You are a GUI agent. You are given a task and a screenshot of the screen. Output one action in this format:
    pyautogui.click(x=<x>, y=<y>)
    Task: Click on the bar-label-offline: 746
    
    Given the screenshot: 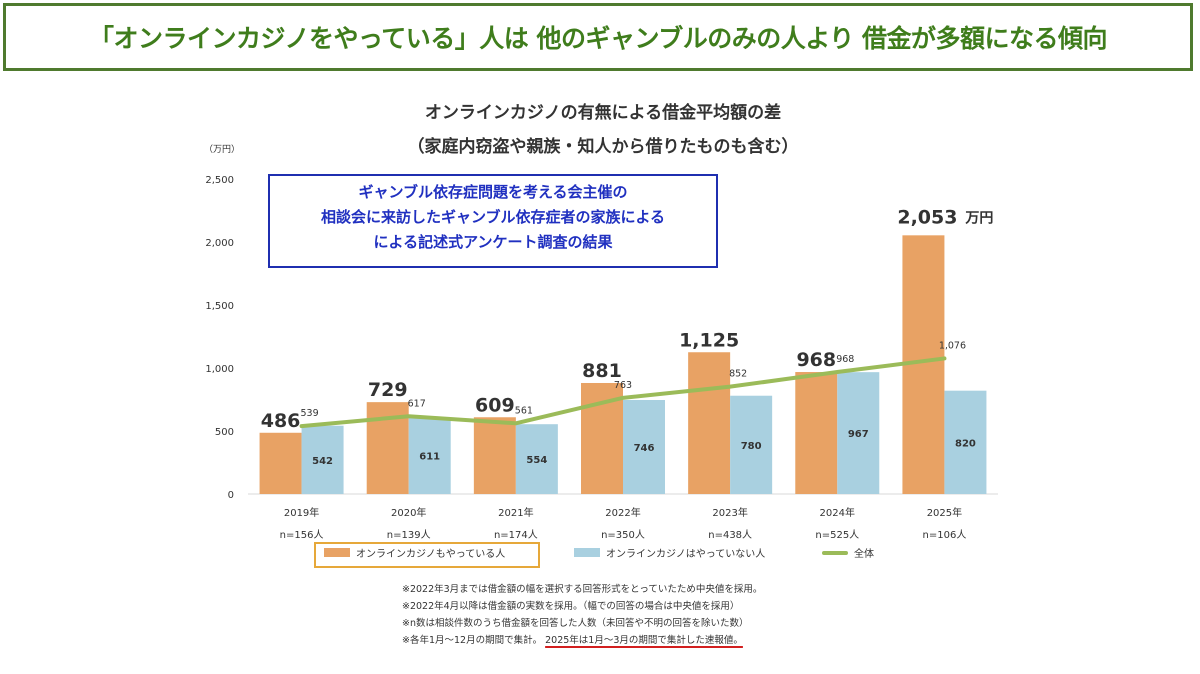 What is the action you would take?
    pyautogui.click(x=644, y=448)
    